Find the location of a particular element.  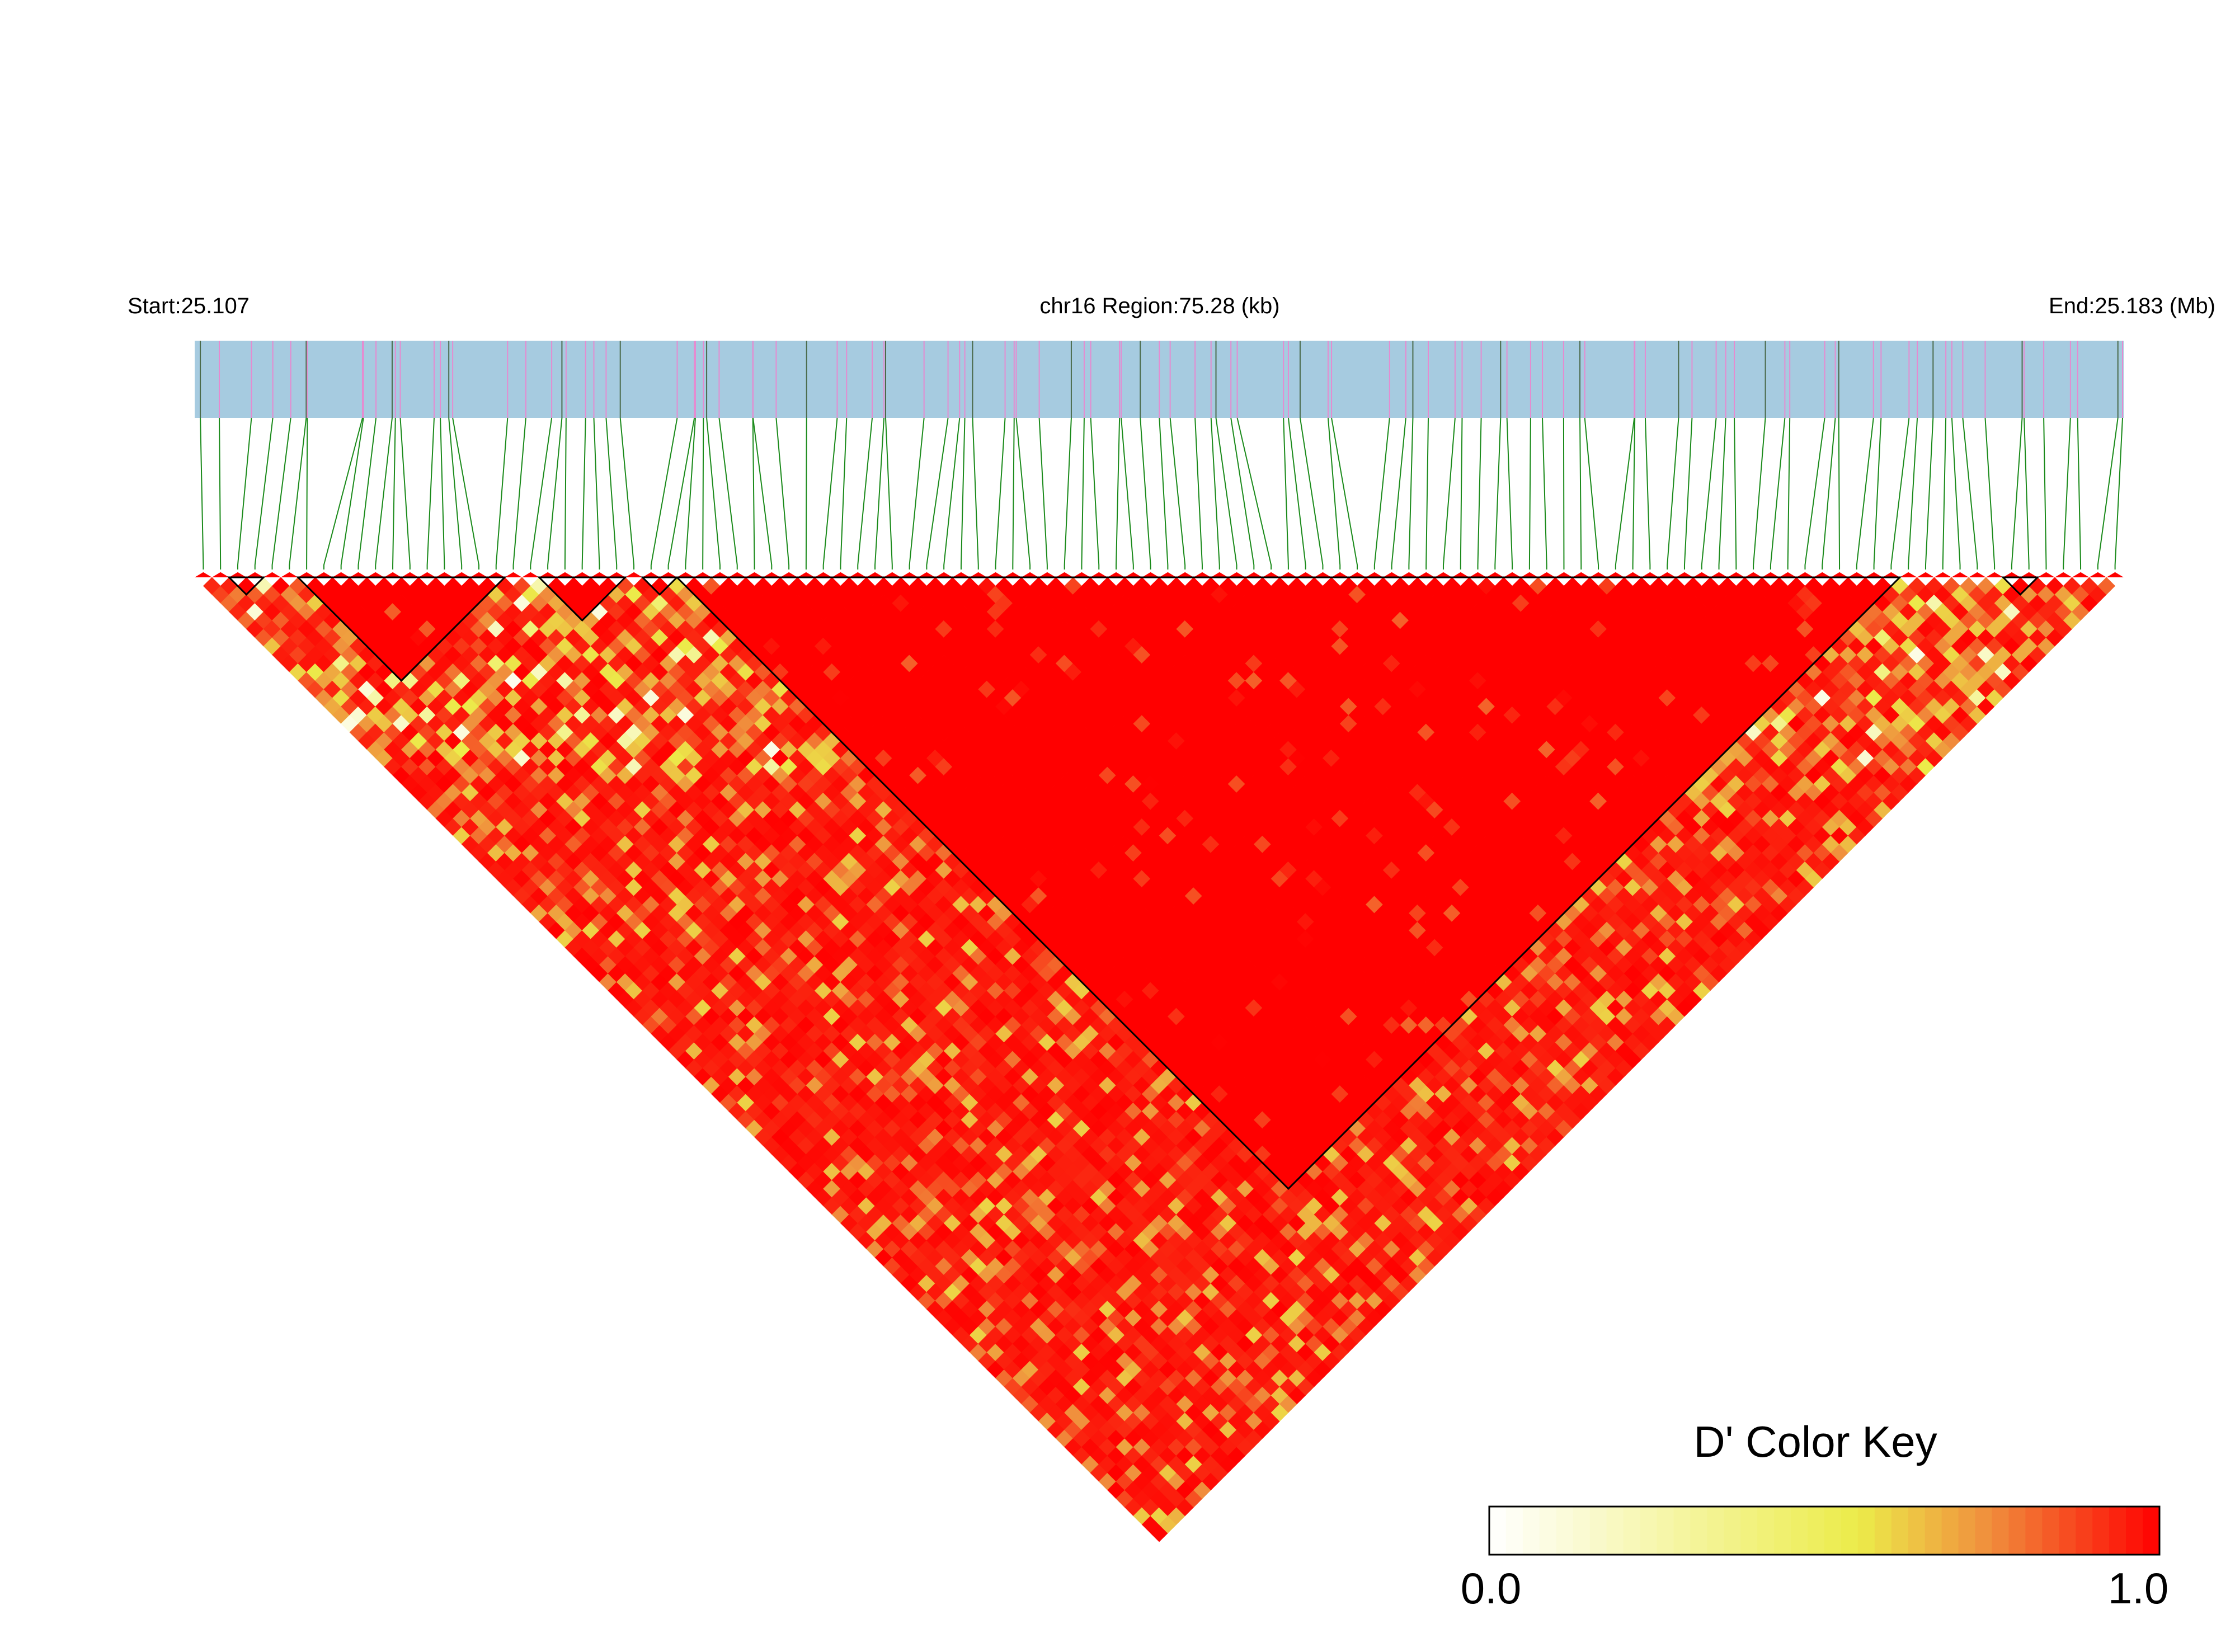

snp-position-track is located at coordinates (1159, 379).